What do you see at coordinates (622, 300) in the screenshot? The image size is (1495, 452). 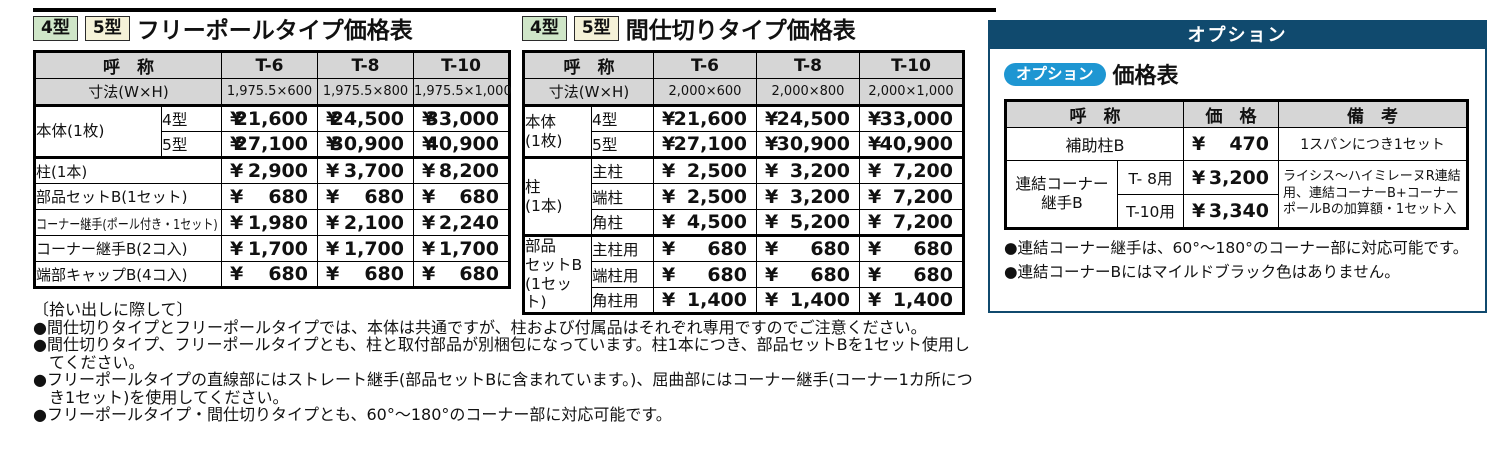 I see `sub-label: 角柱用` at bounding box center [622, 300].